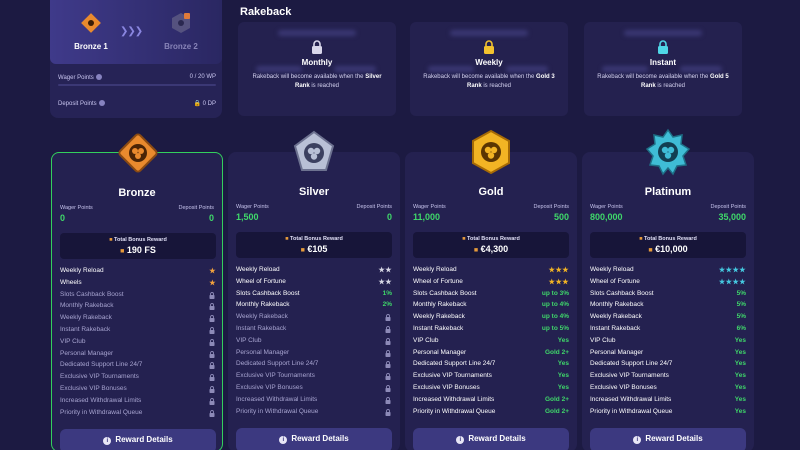  I want to click on next-rank: Bronze 2, so click(181, 31).